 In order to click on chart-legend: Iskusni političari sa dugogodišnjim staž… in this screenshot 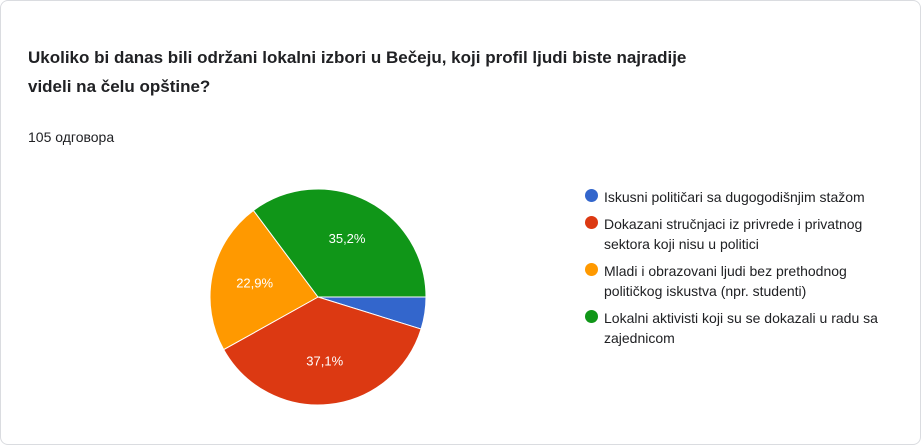, I will do `click(735, 271)`.